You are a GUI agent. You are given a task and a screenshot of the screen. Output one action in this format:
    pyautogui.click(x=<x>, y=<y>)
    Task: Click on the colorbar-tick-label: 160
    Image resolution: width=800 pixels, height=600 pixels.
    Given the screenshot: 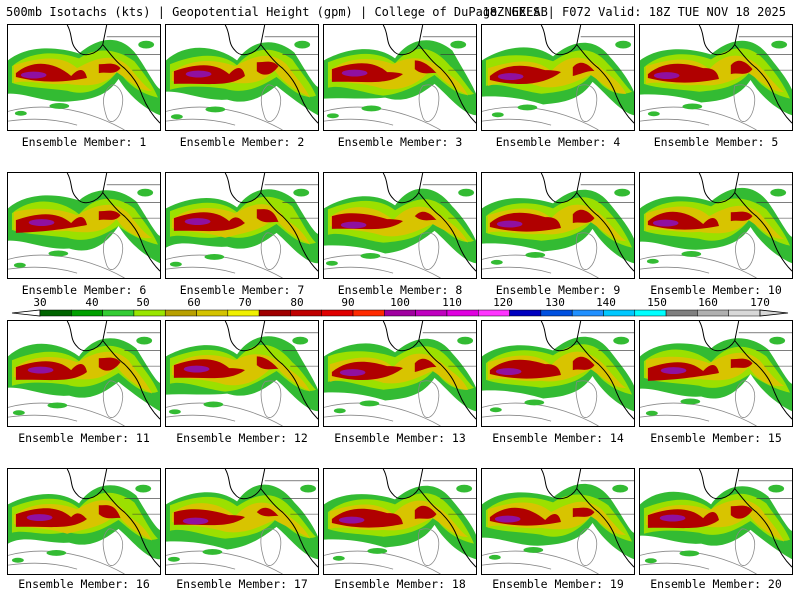 What is the action you would take?
    pyautogui.click(x=708, y=302)
    